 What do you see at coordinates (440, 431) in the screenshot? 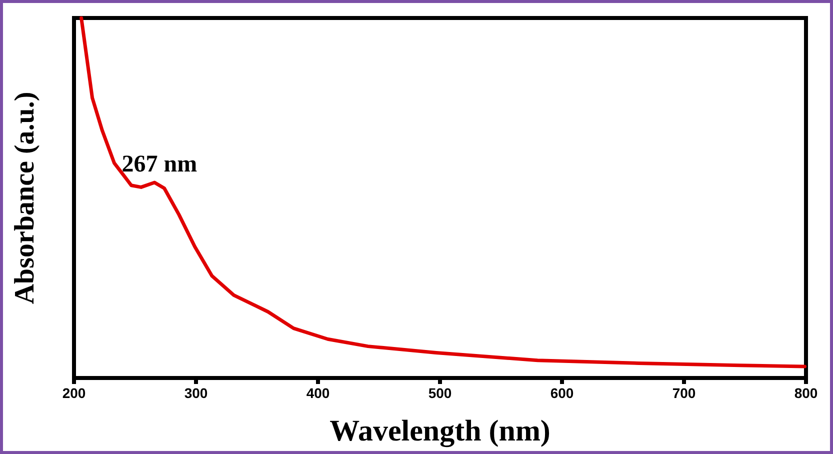
I see `x-axis-title: Wavelength (nm)` at bounding box center [440, 431].